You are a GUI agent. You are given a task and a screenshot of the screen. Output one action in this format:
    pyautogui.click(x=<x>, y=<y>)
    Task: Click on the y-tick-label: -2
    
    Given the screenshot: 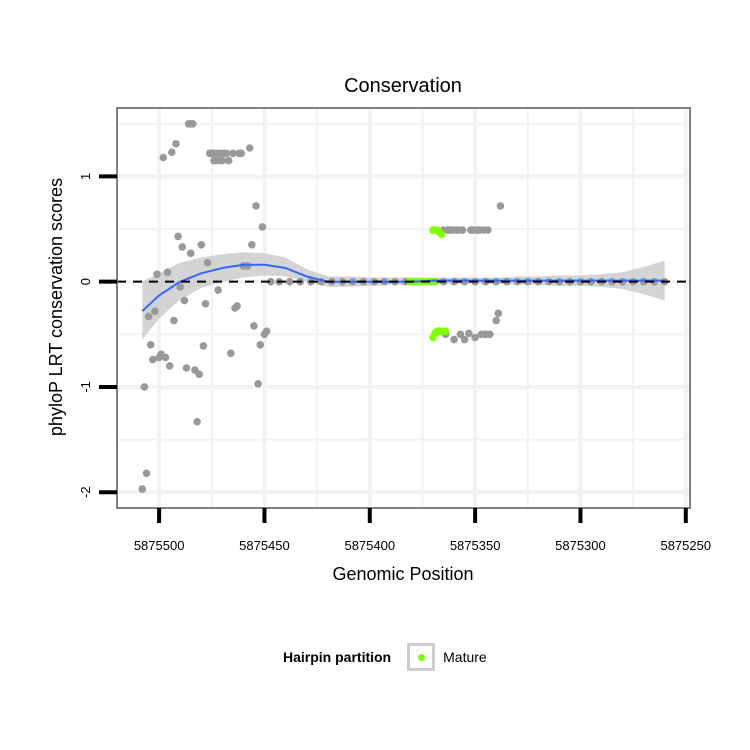 What is the action you would take?
    pyautogui.click(x=85, y=492)
    